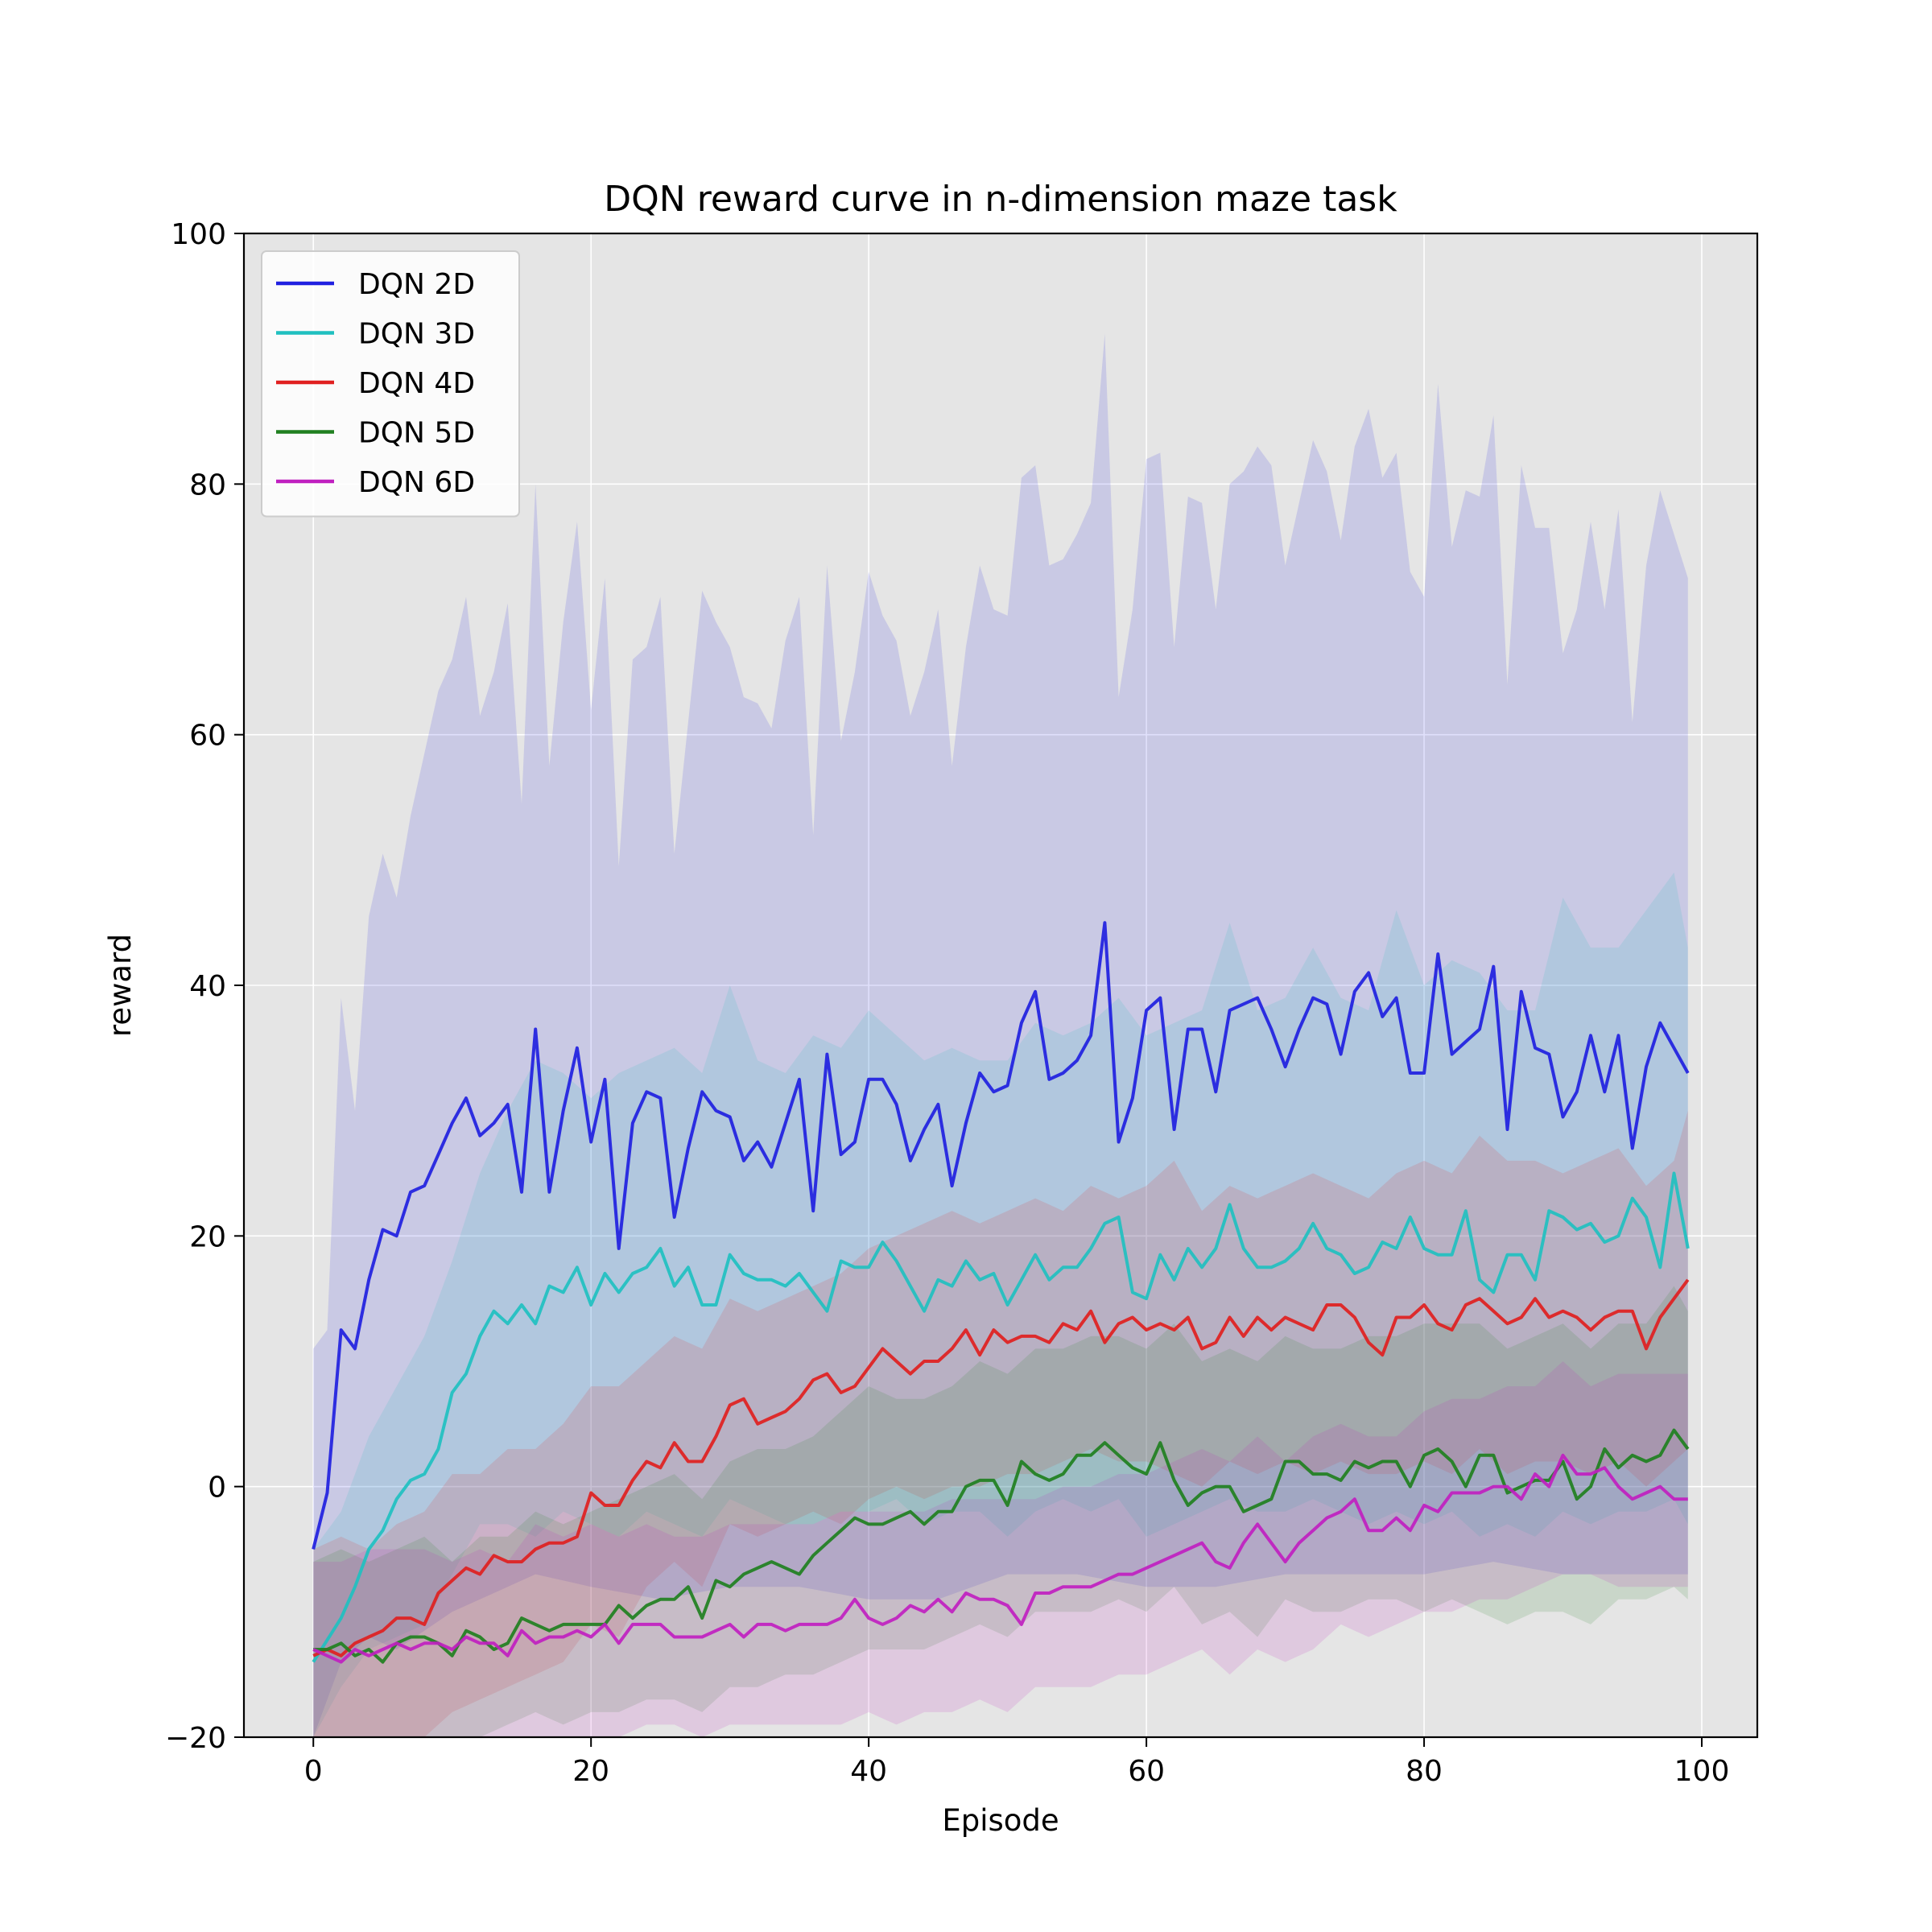 The image size is (1932, 1932). Describe the element at coordinates (416, 334) in the screenshot. I see `legend-label-dqn-3d: DQN 3D` at that location.